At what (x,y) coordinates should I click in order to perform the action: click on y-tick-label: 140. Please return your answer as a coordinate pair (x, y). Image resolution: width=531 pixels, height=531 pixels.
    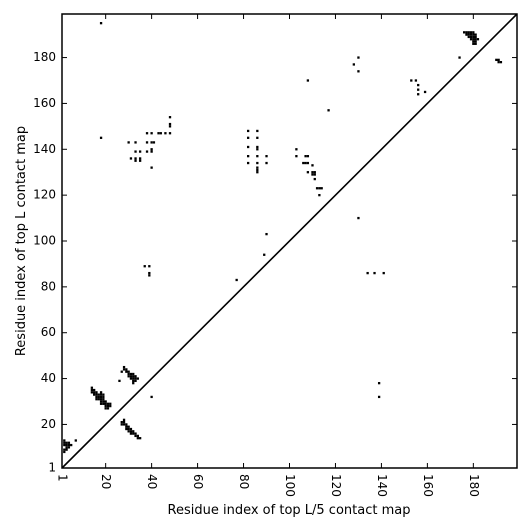
    Looking at the image, I should click on (44, 149).